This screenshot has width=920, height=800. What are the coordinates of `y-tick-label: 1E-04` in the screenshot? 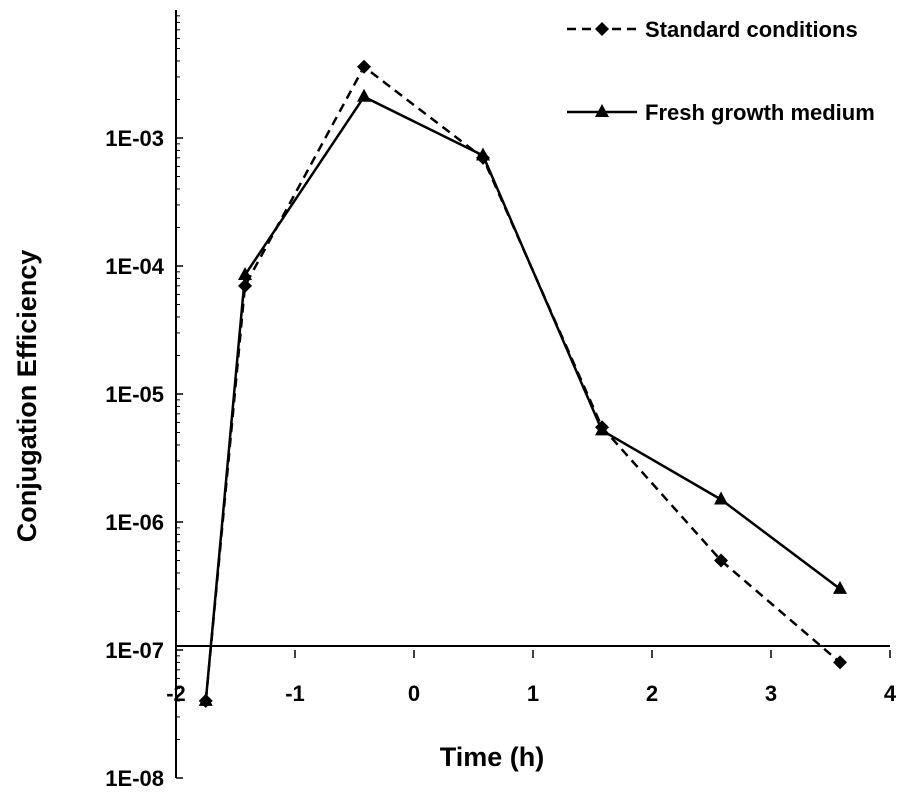 It's located at (134, 266).